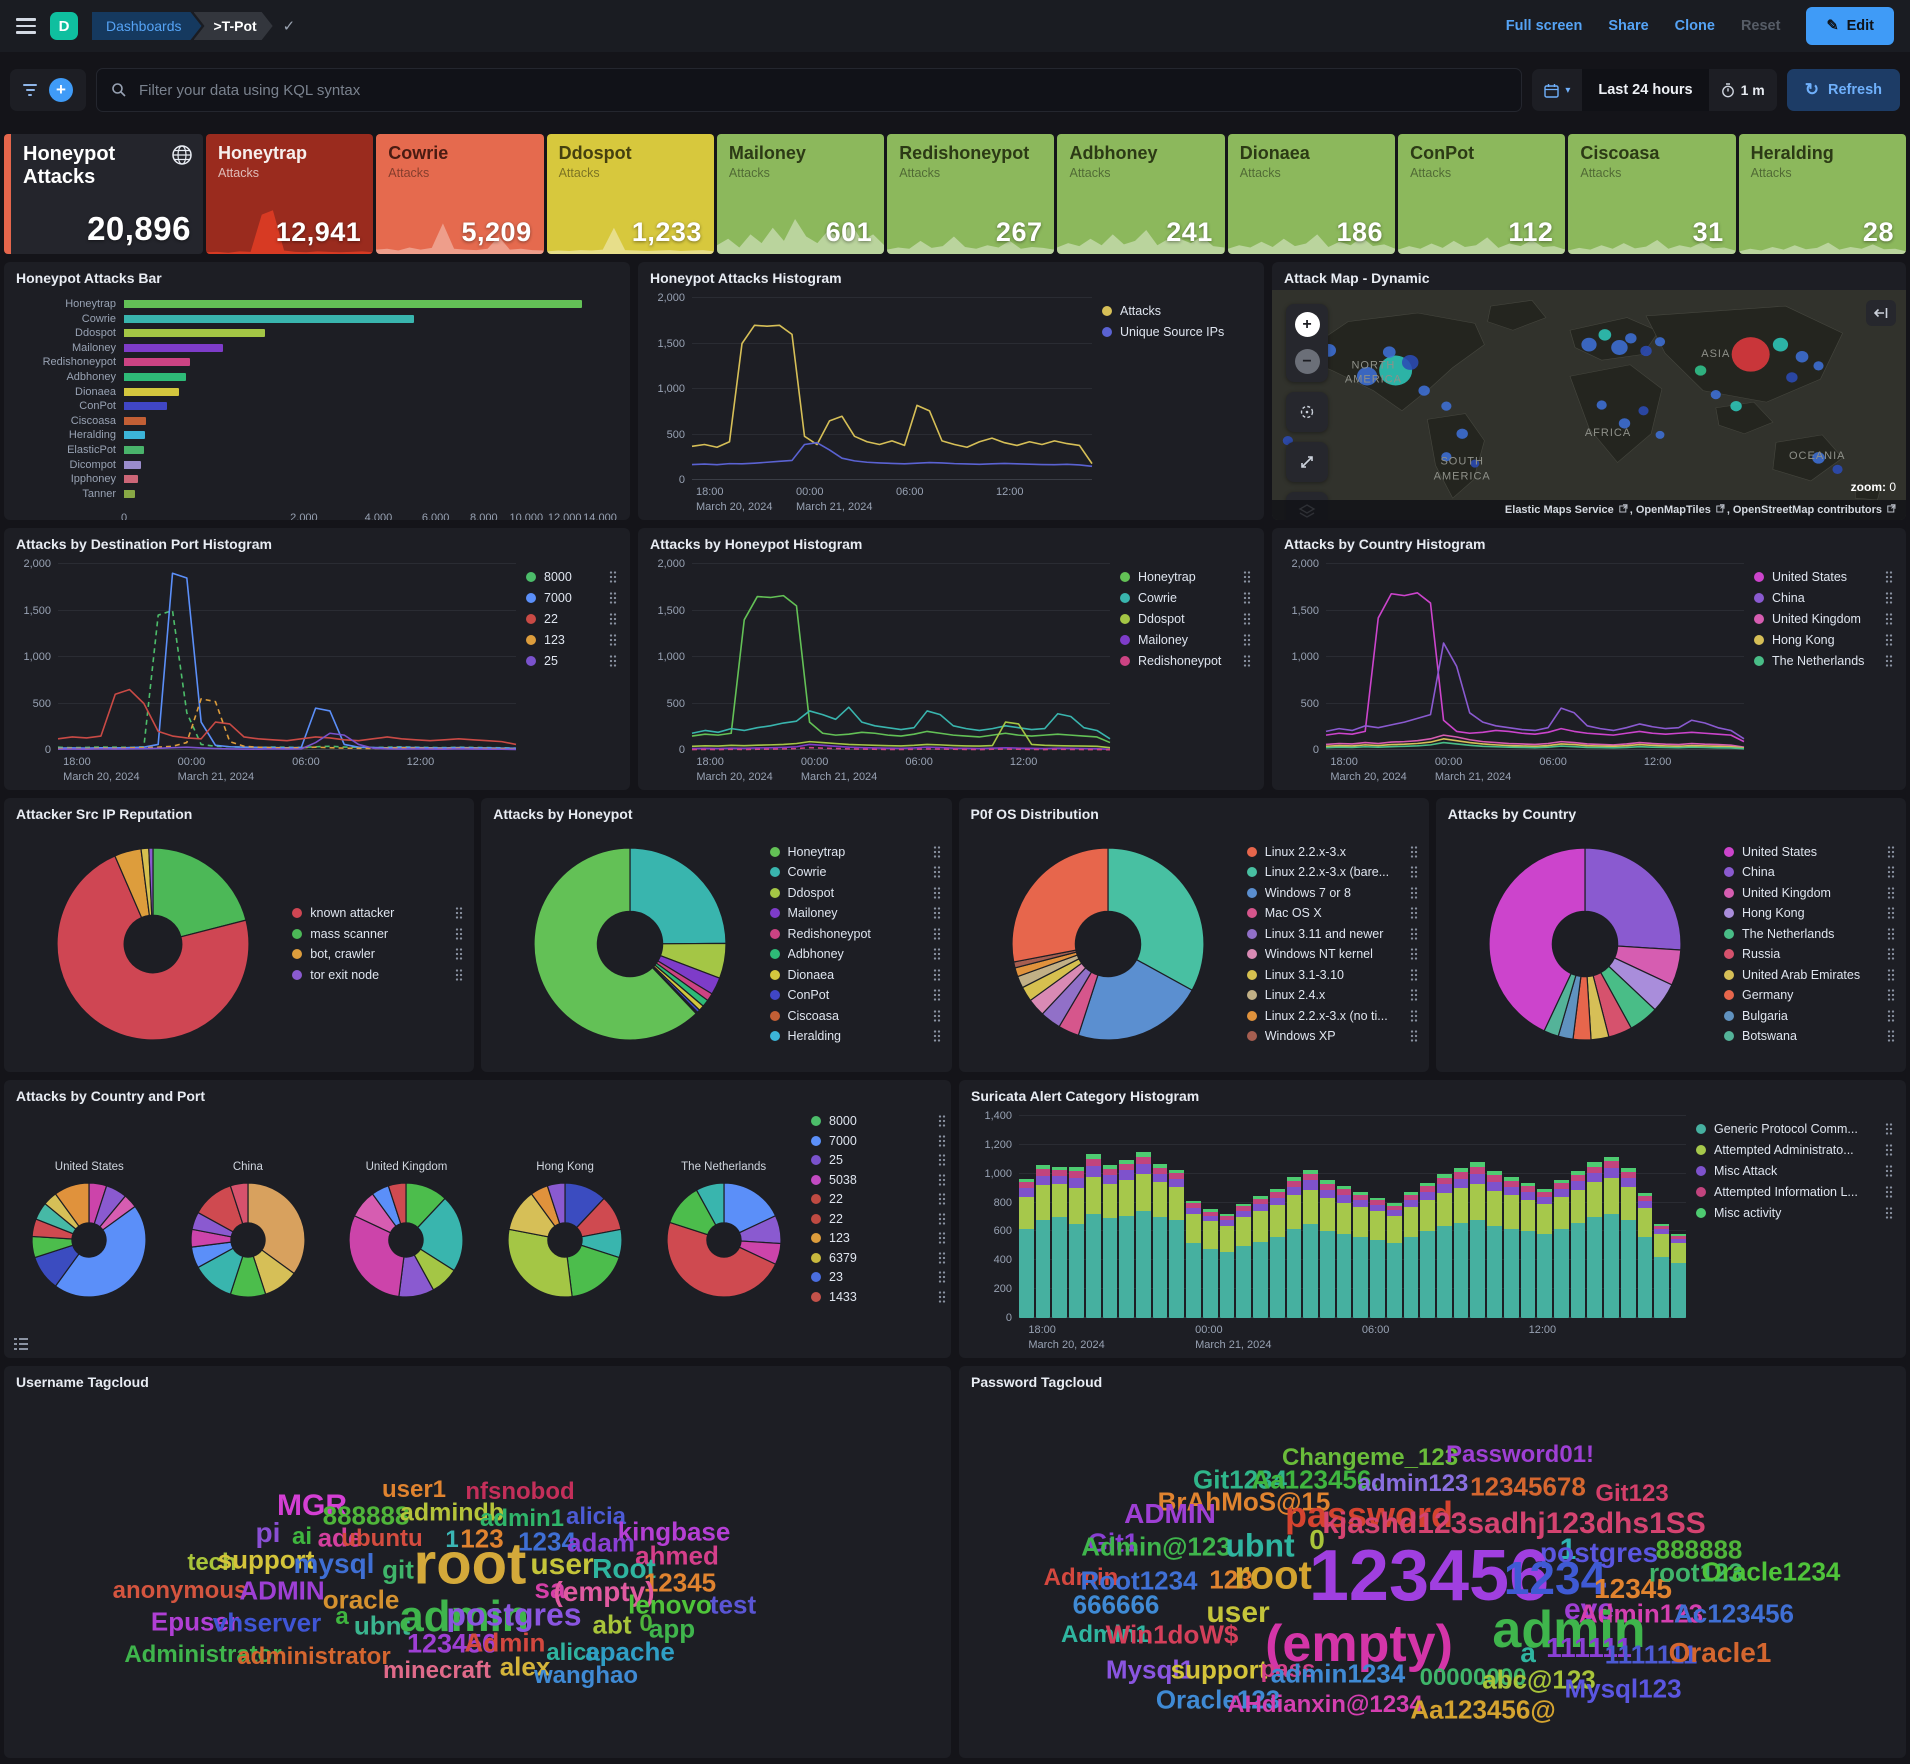 Image resolution: width=1910 pixels, height=1764 pixels. What do you see at coordinates (1520, 1454) in the screenshot?
I see `tagcloud-word: Password01!` at bounding box center [1520, 1454].